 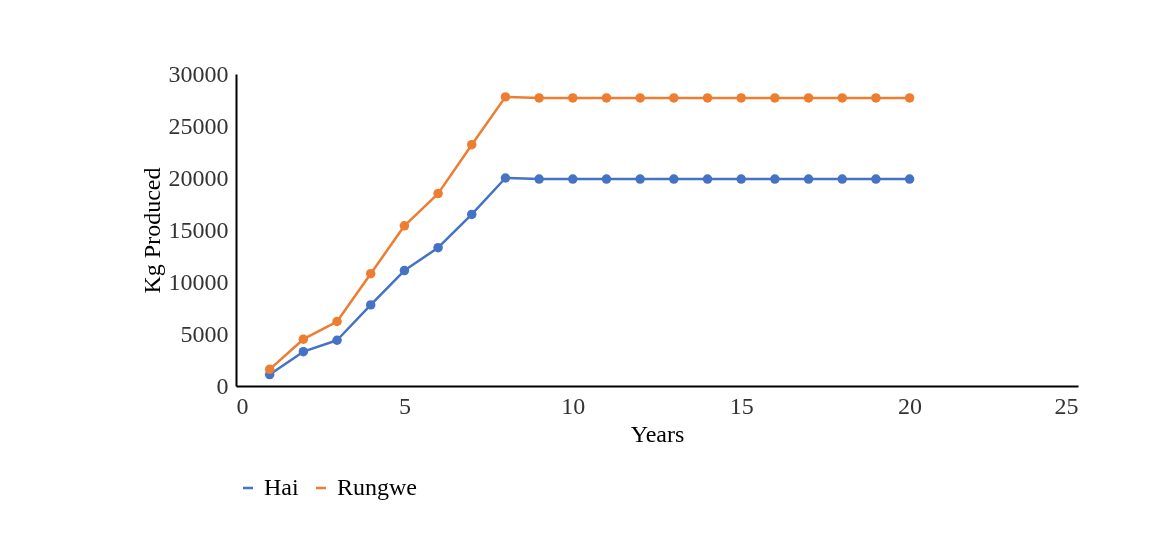 I want to click on x-tick-label: 5, so click(x=404, y=405).